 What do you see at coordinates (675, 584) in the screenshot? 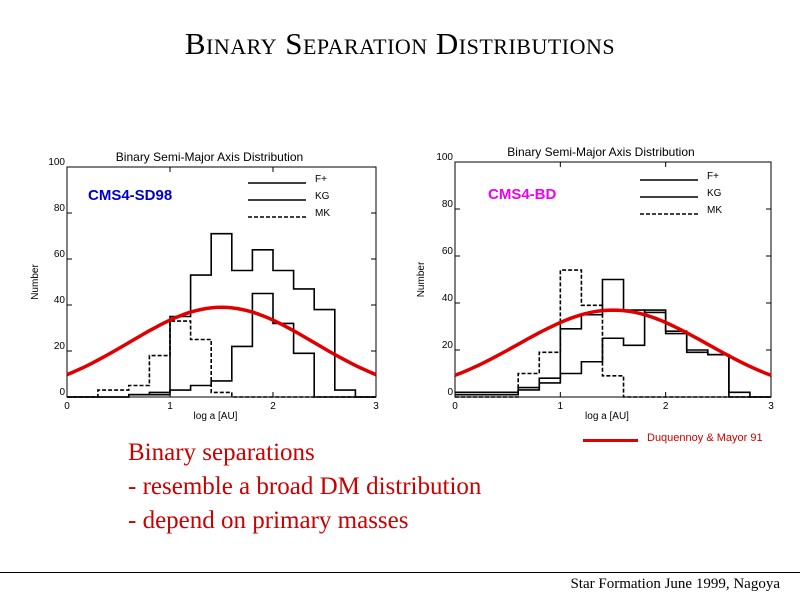
I see `footer-text: Star Formation June 1999, Nagoya` at bounding box center [675, 584].